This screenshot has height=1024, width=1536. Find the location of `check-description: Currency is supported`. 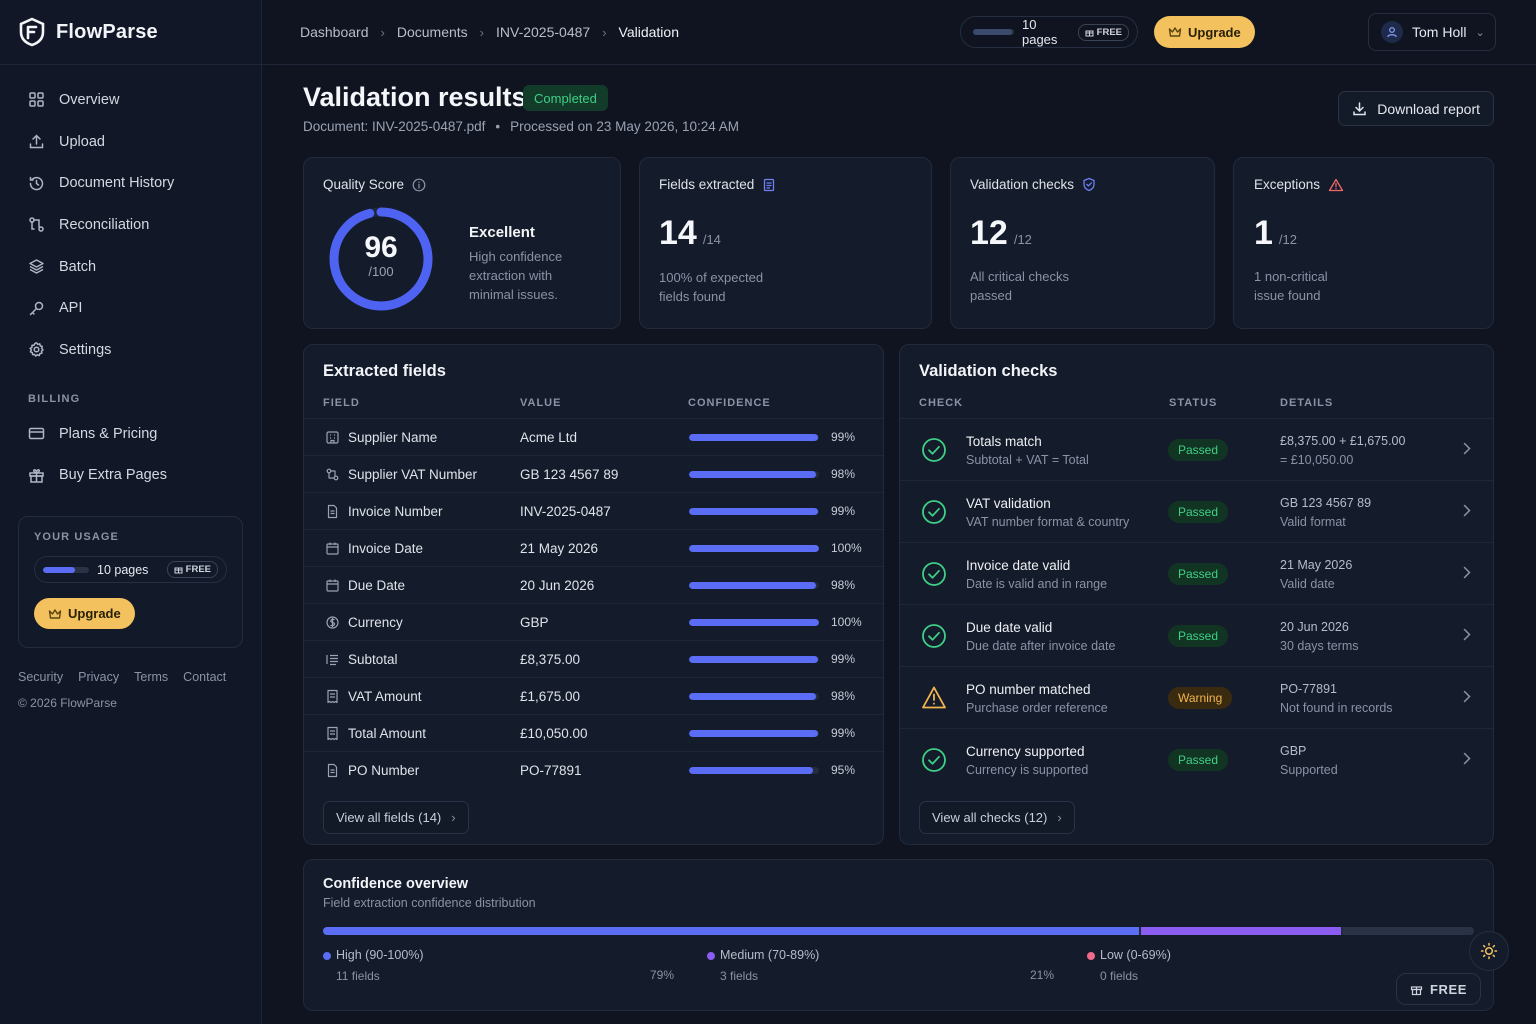

check-description: Currency is supported is located at coordinates (1027, 770).